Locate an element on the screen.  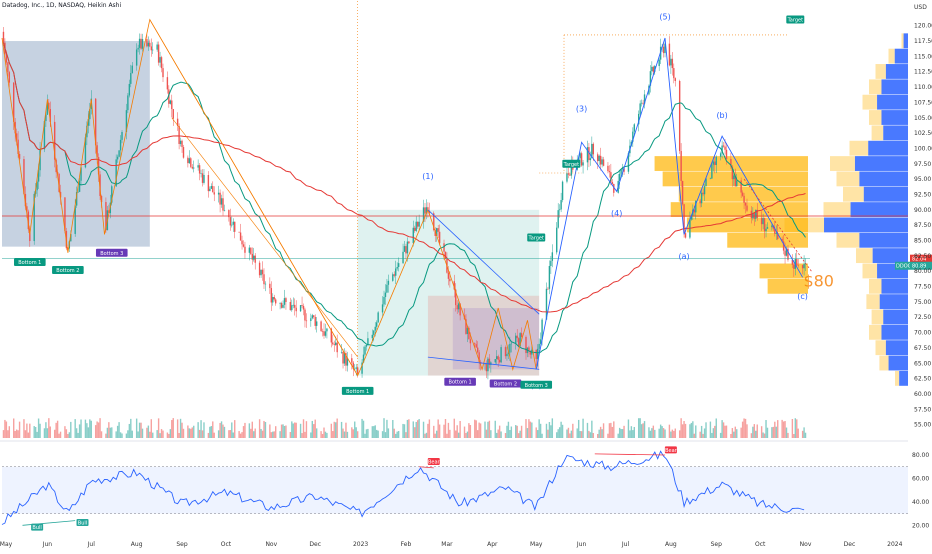
y-tick-18: 75.00 is located at coordinates (922, 302).